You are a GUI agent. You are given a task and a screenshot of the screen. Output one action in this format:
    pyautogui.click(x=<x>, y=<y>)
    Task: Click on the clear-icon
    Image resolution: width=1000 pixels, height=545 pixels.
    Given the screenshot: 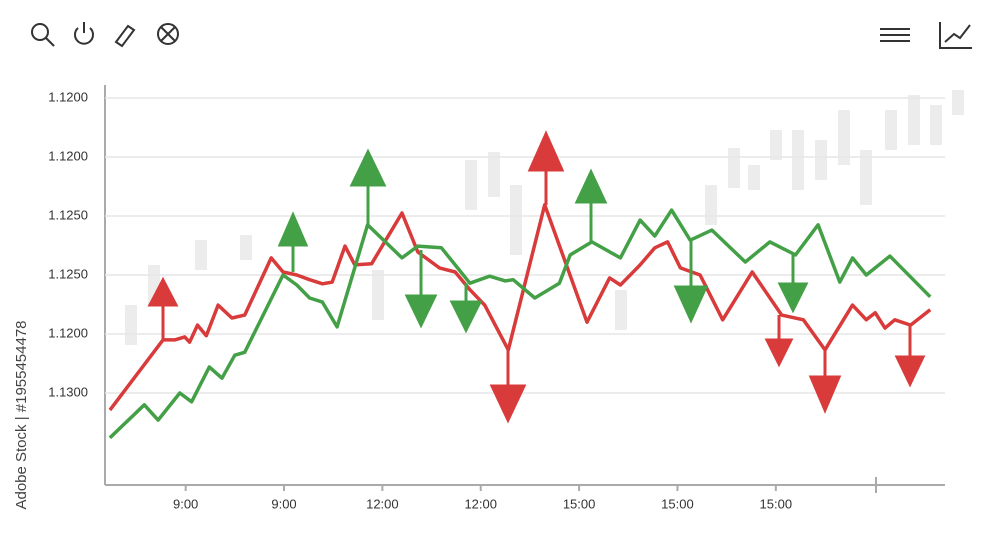 What is the action you would take?
    pyautogui.click(x=168, y=34)
    